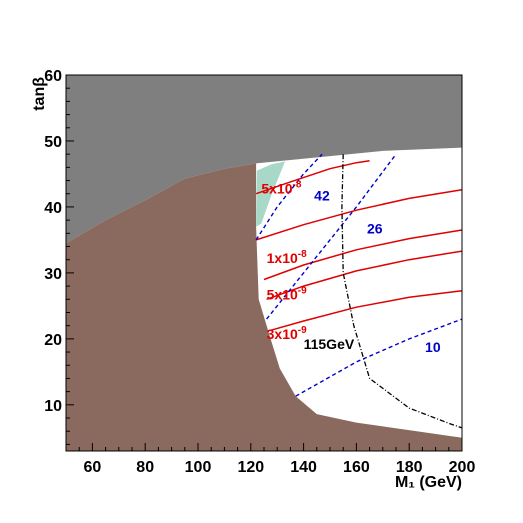  Describe the element at coordinates (53, 274) in the screenshot. I see `y-tick-label: 30` at that location.